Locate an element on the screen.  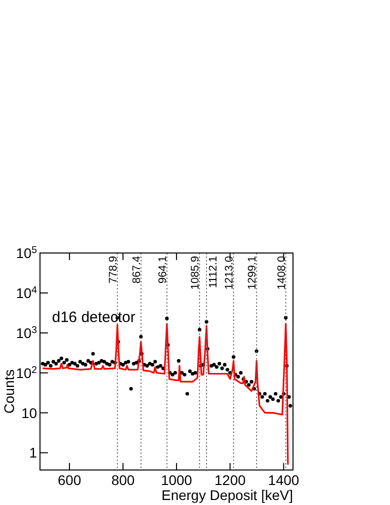
ref-line-label: 1408.0 is located at coordinates (282, 273).